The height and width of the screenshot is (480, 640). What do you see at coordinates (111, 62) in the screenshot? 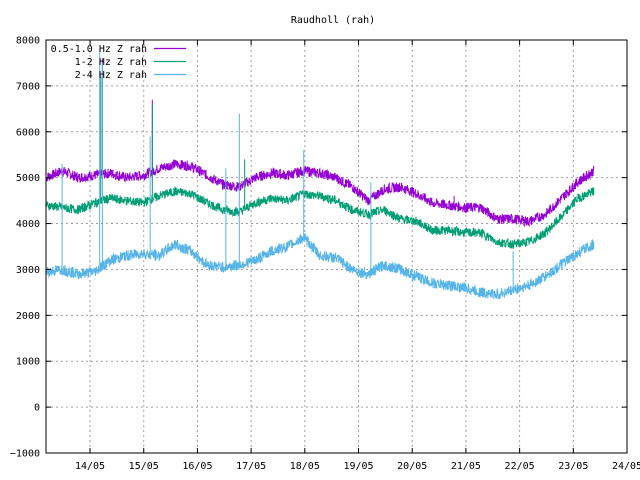
I see `legend-label: 1-2 Hz Z rah` at bounding box center [111, 62].